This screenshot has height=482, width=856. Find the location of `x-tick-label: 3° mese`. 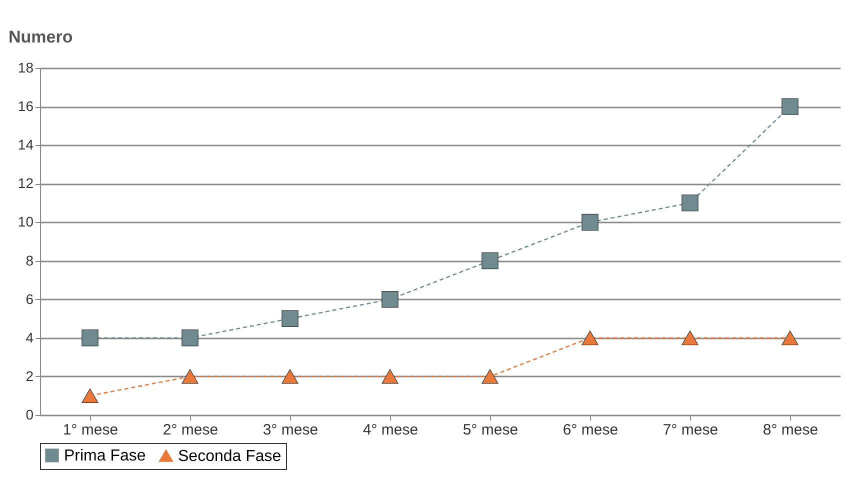

x-tick-label: 3° mese is located at coordinates (290, 430).